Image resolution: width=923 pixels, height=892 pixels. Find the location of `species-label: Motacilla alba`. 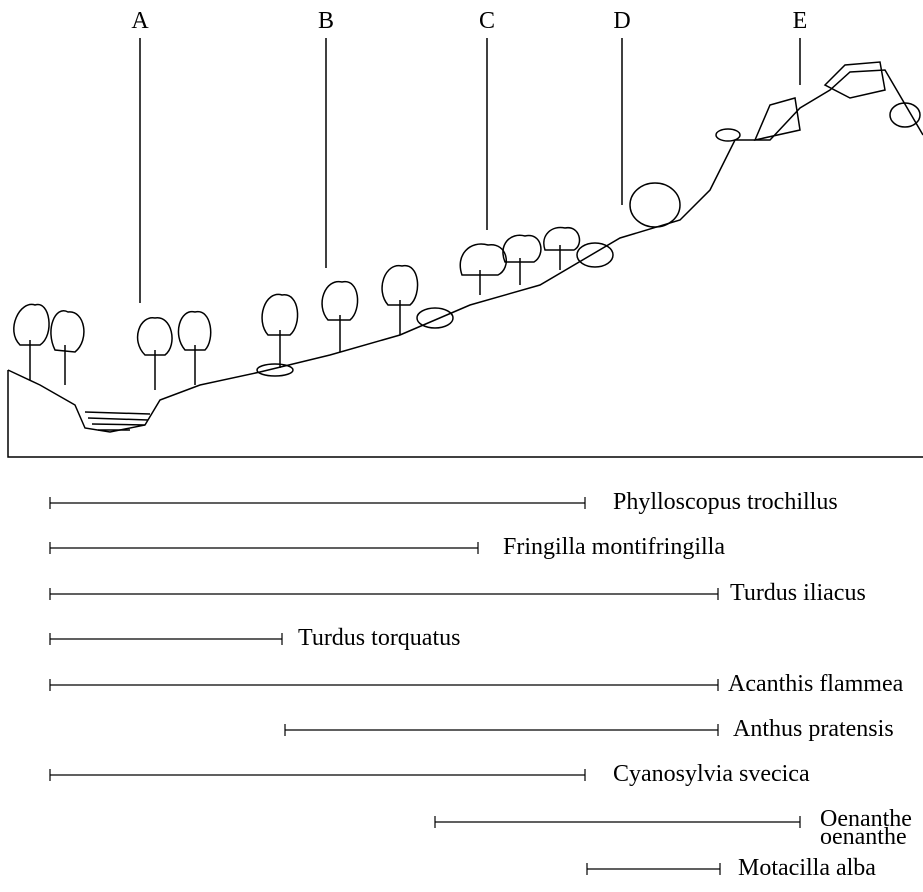

species-label: Motacilla alba is located at coordinates (807, 868).